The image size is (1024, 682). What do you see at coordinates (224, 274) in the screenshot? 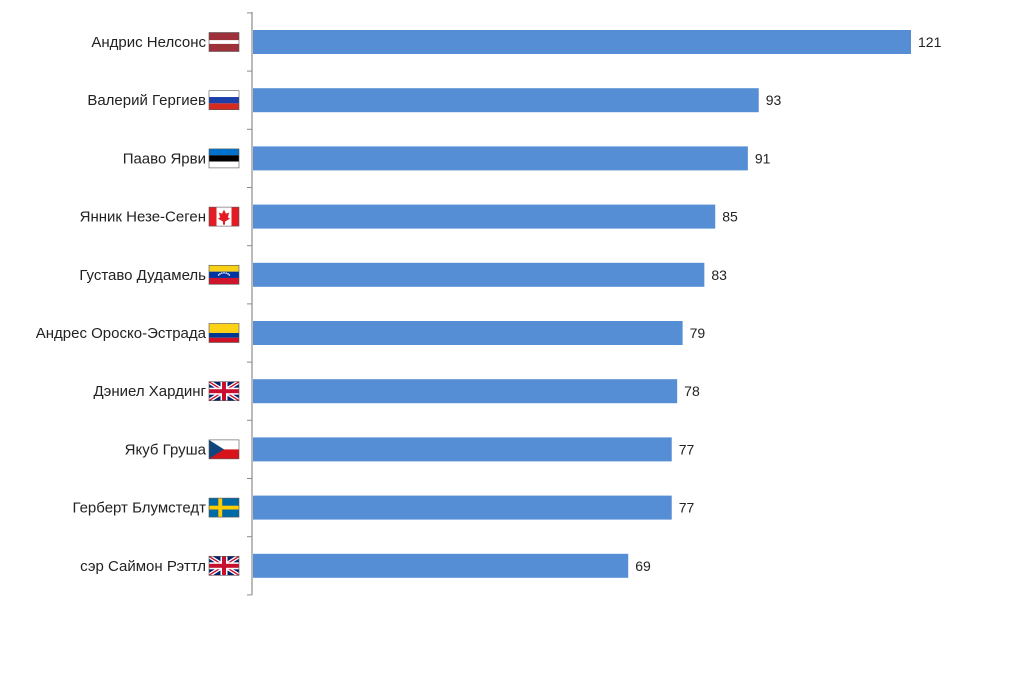
I see `venezuela-flag-icon` at bounding box center [224, 274].